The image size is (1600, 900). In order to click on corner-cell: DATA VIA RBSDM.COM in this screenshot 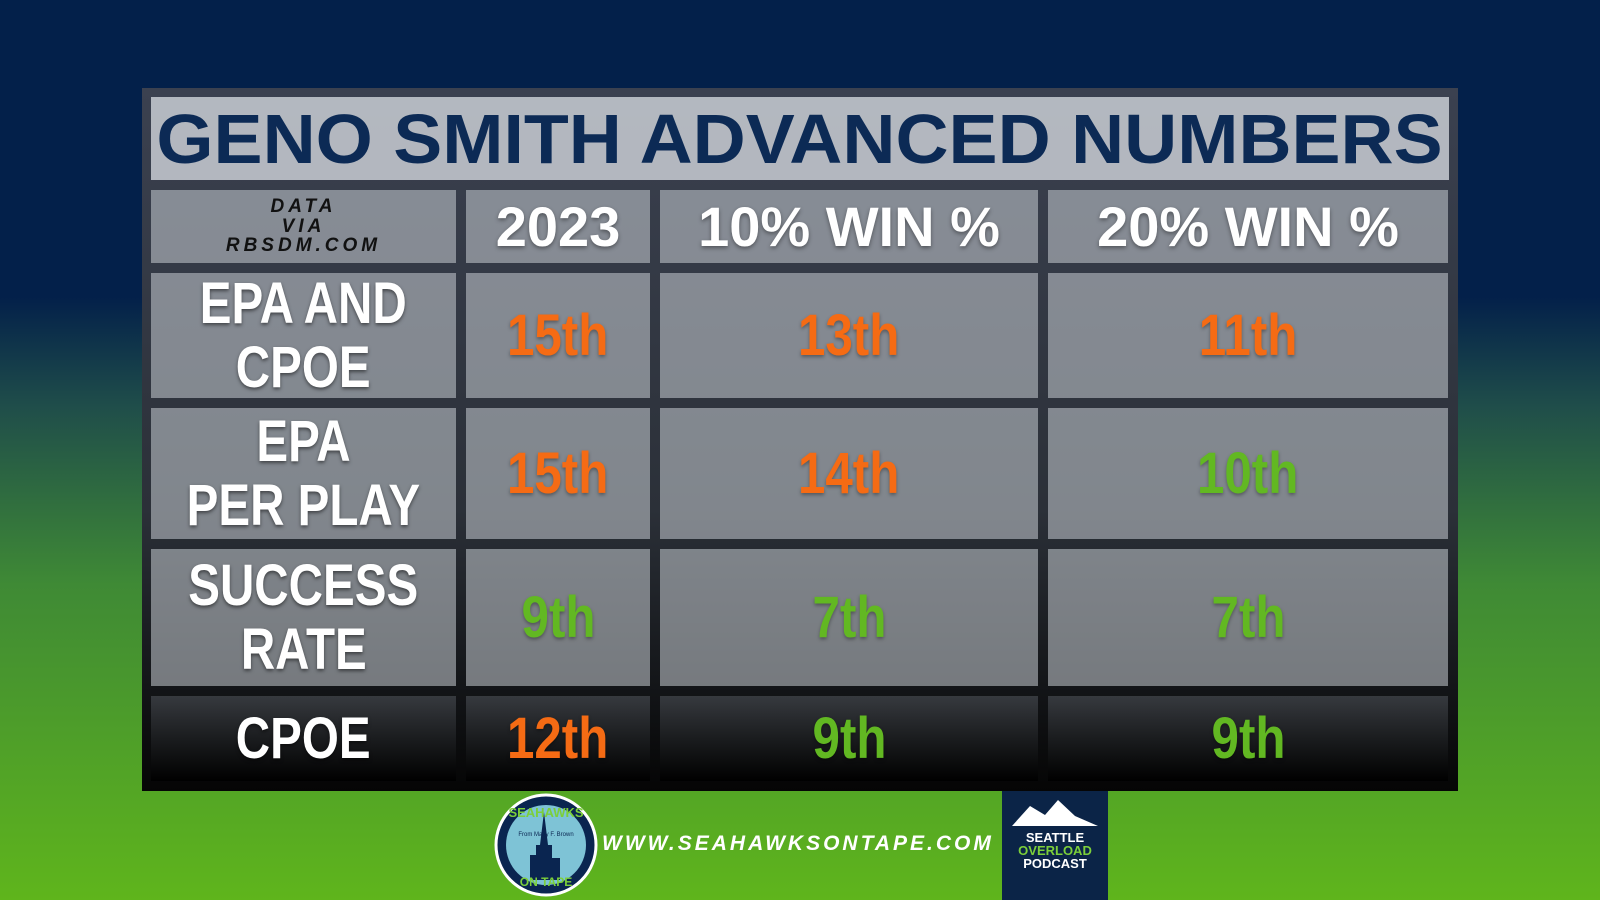, I will do `click(303, 226)`.